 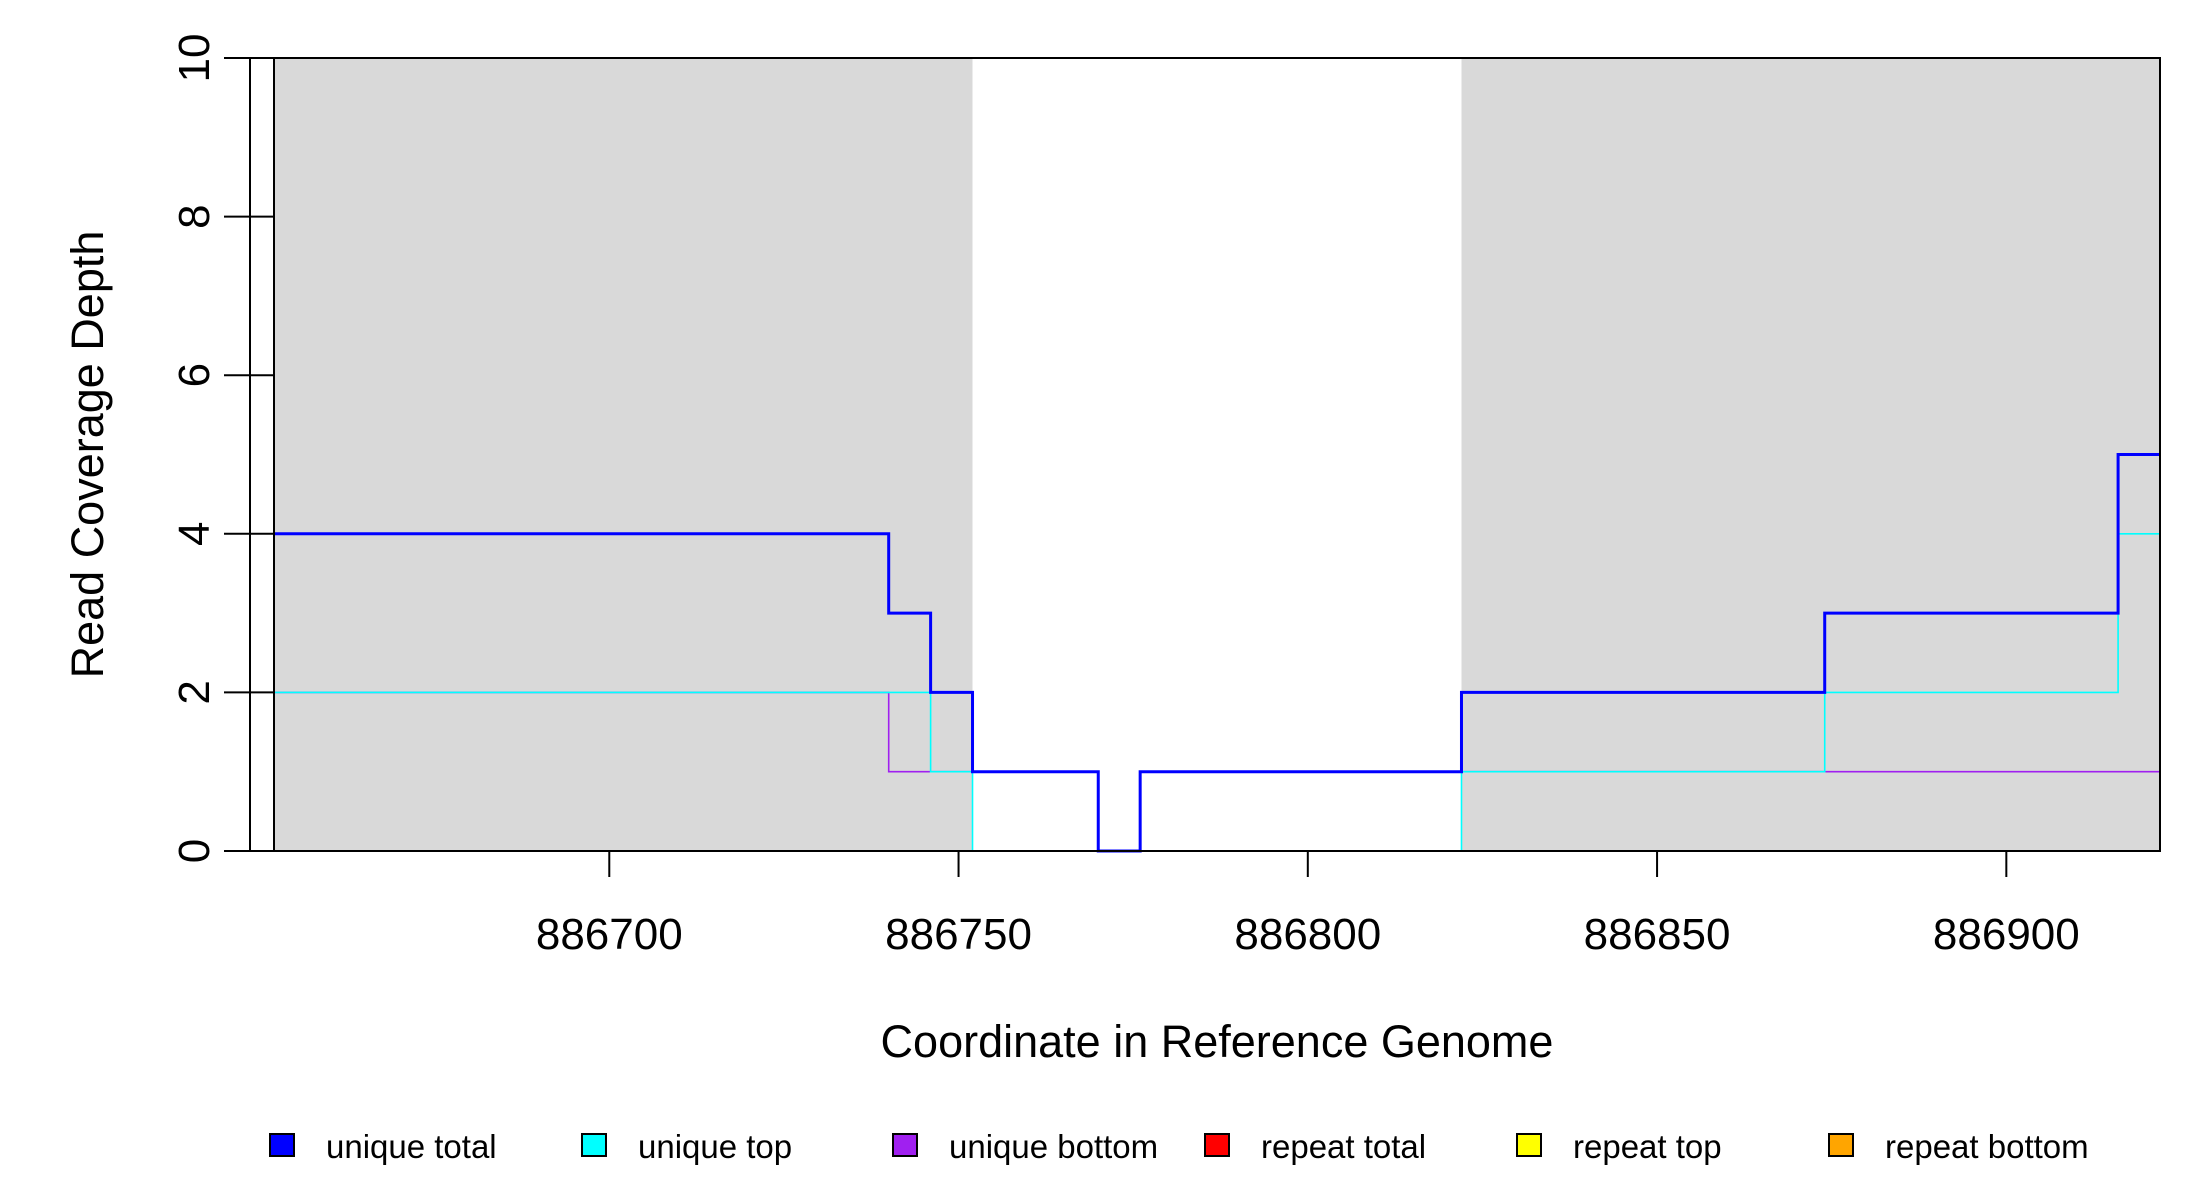 I want to click on legend-swatch-repeat-total, so click(x=1217, y=1145).